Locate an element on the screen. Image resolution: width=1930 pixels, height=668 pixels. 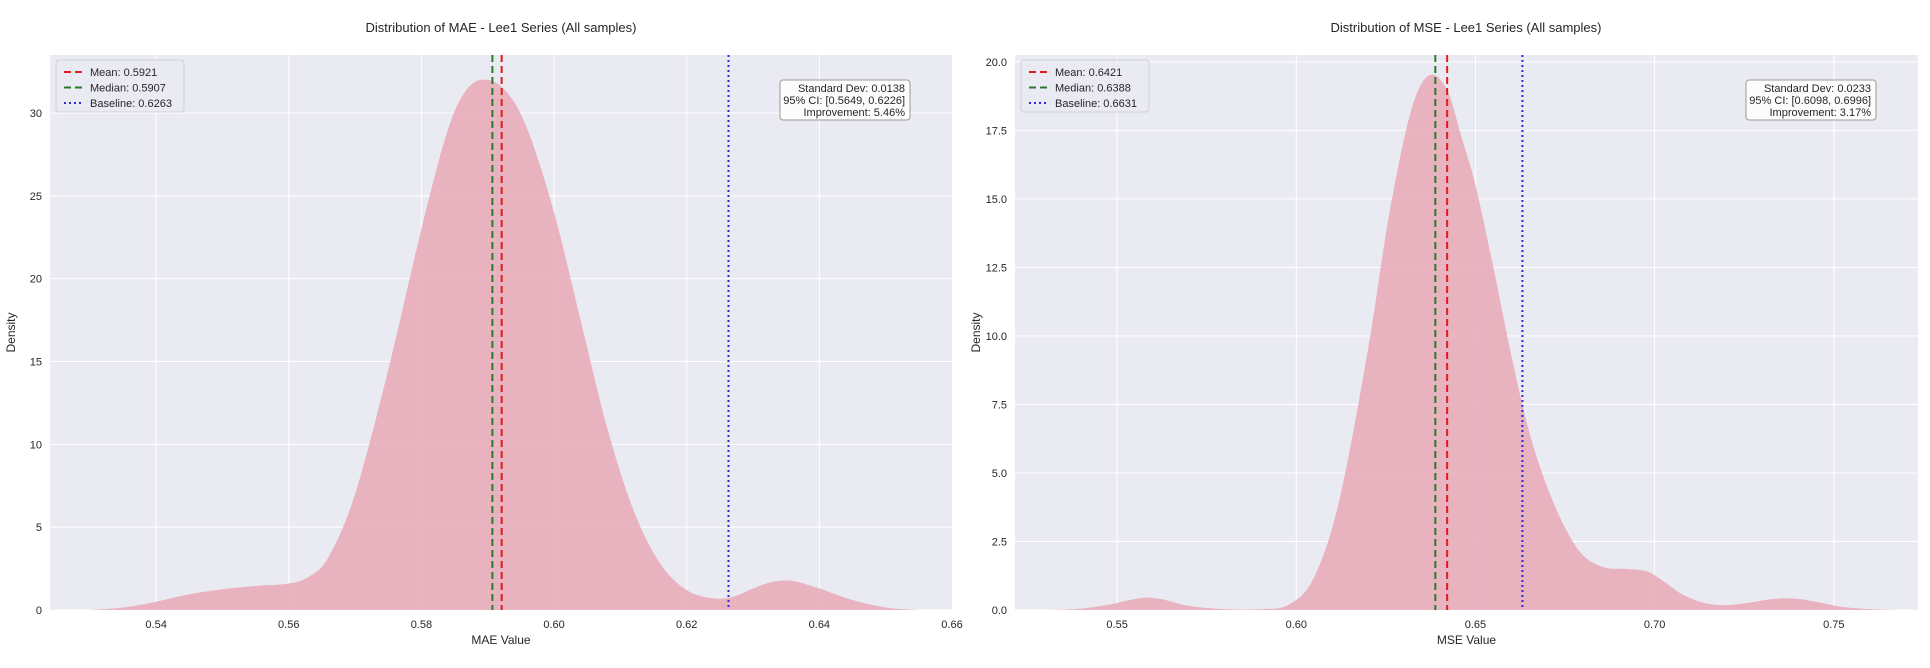
mse-ytick-label: 7.5 is located at coordinates (999, 405).